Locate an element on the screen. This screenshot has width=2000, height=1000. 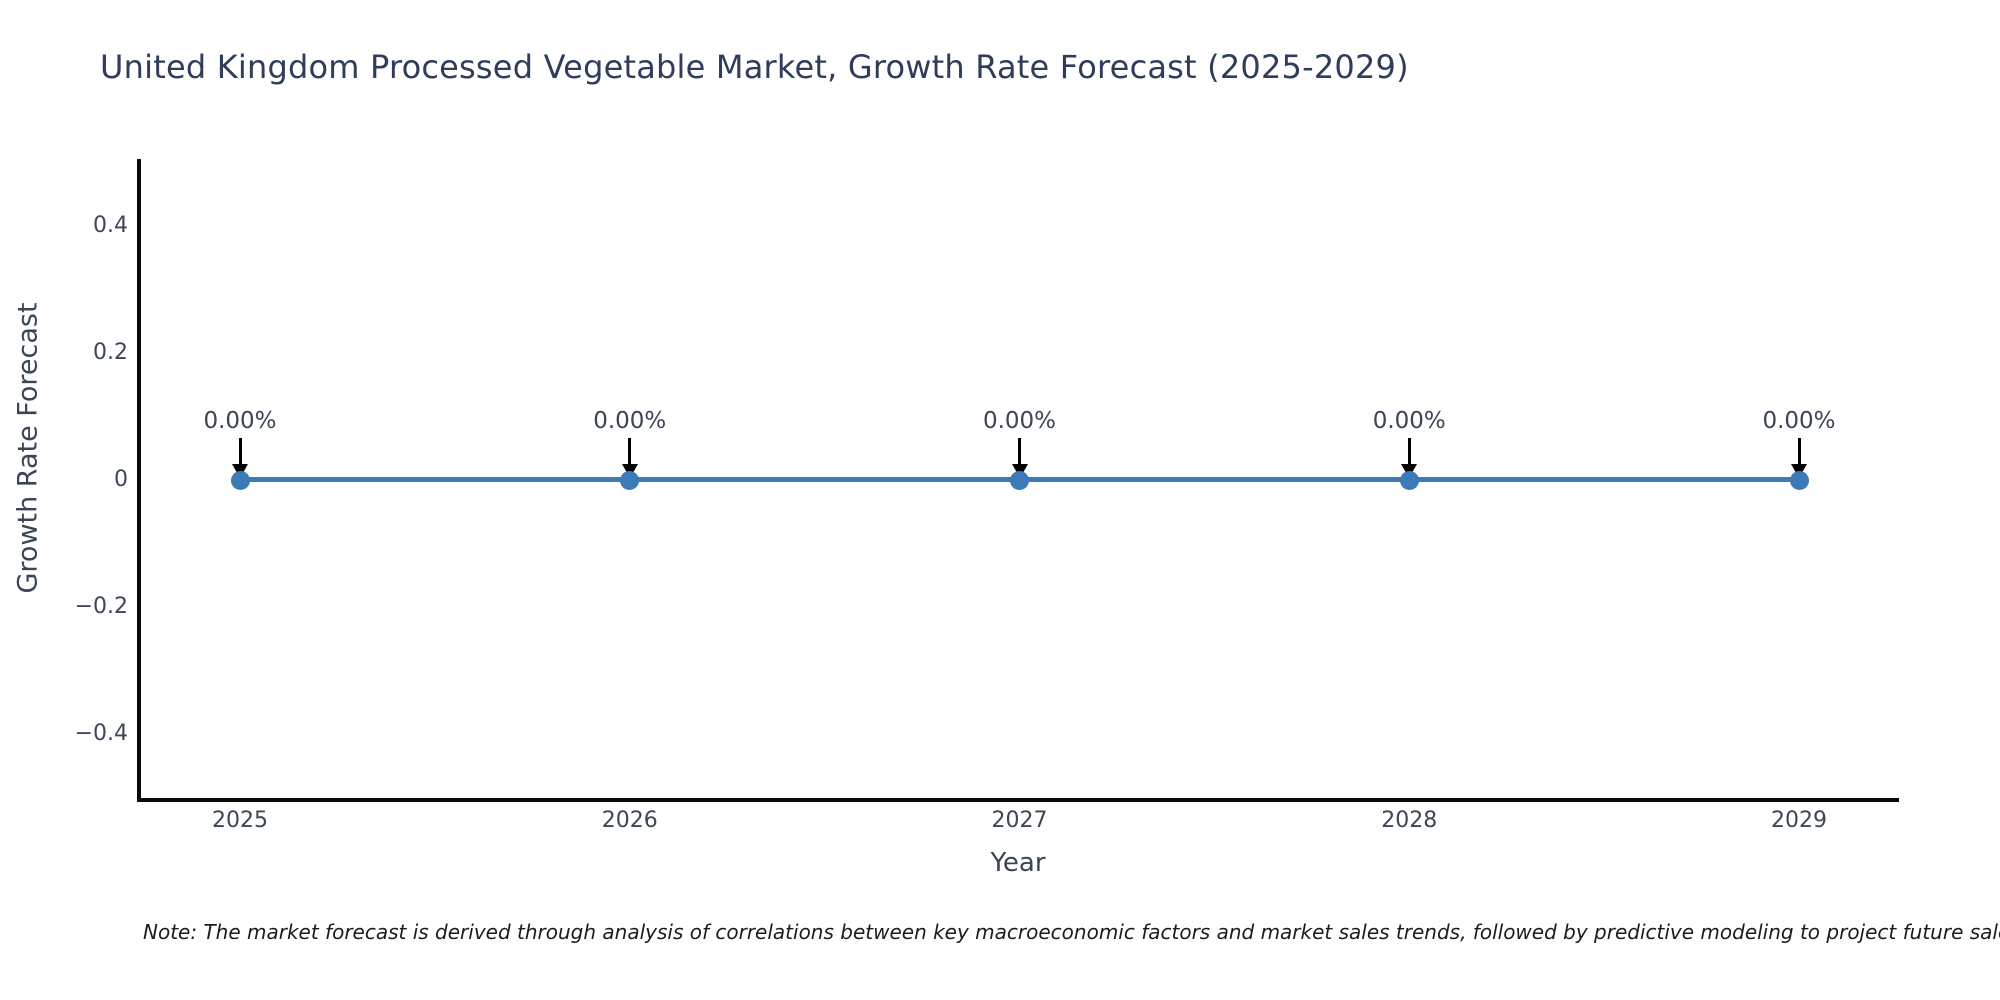
y-tick-label: −0.4 is located at coordinates (101, 733).